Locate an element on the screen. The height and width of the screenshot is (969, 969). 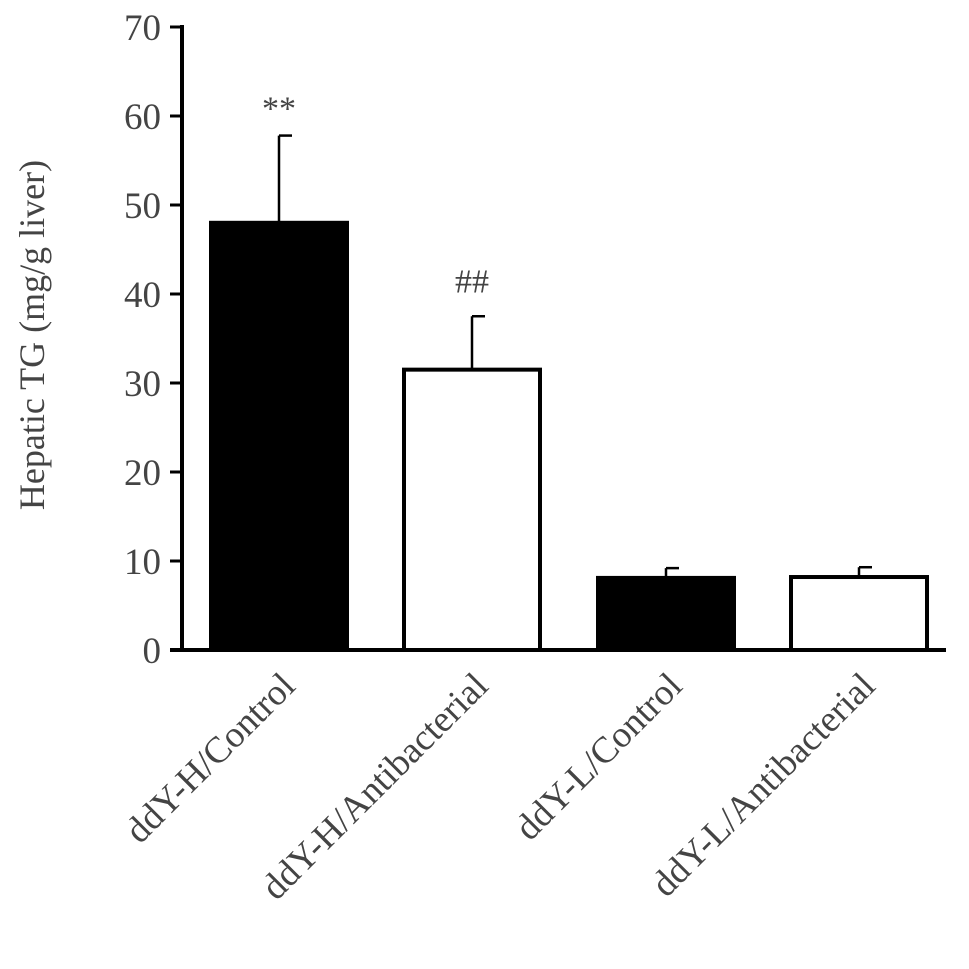
y-axis-label: Hepatic TG (mg/g liver) is located at coordinates (32, 335).